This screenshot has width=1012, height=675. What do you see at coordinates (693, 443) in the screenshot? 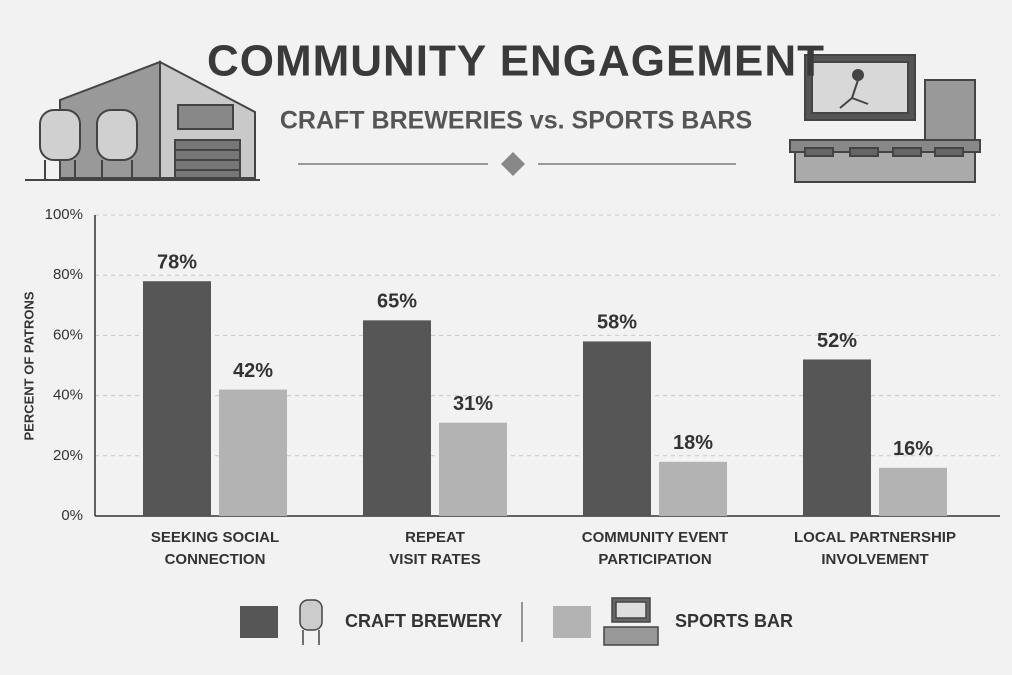
I see `value-label: 18%` at bounding box center [693, 443].